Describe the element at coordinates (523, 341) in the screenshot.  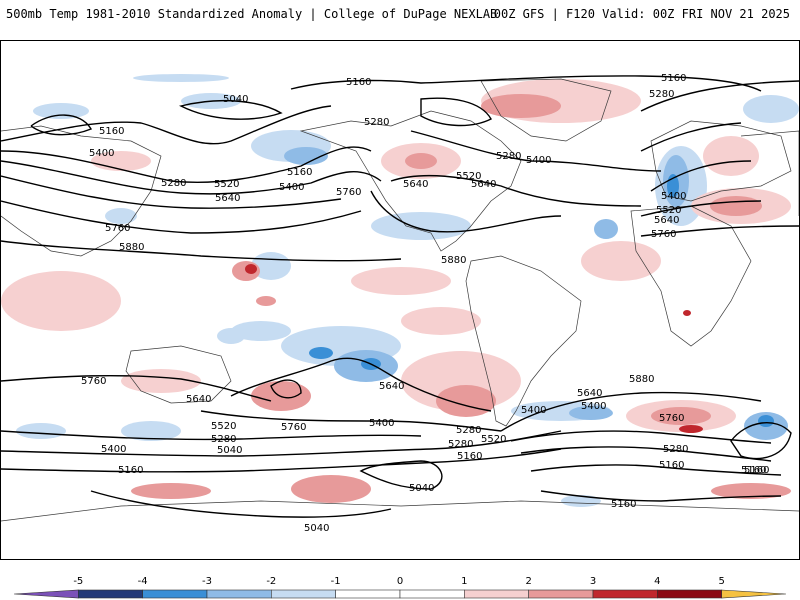
I see `south-america-coast` at that location.